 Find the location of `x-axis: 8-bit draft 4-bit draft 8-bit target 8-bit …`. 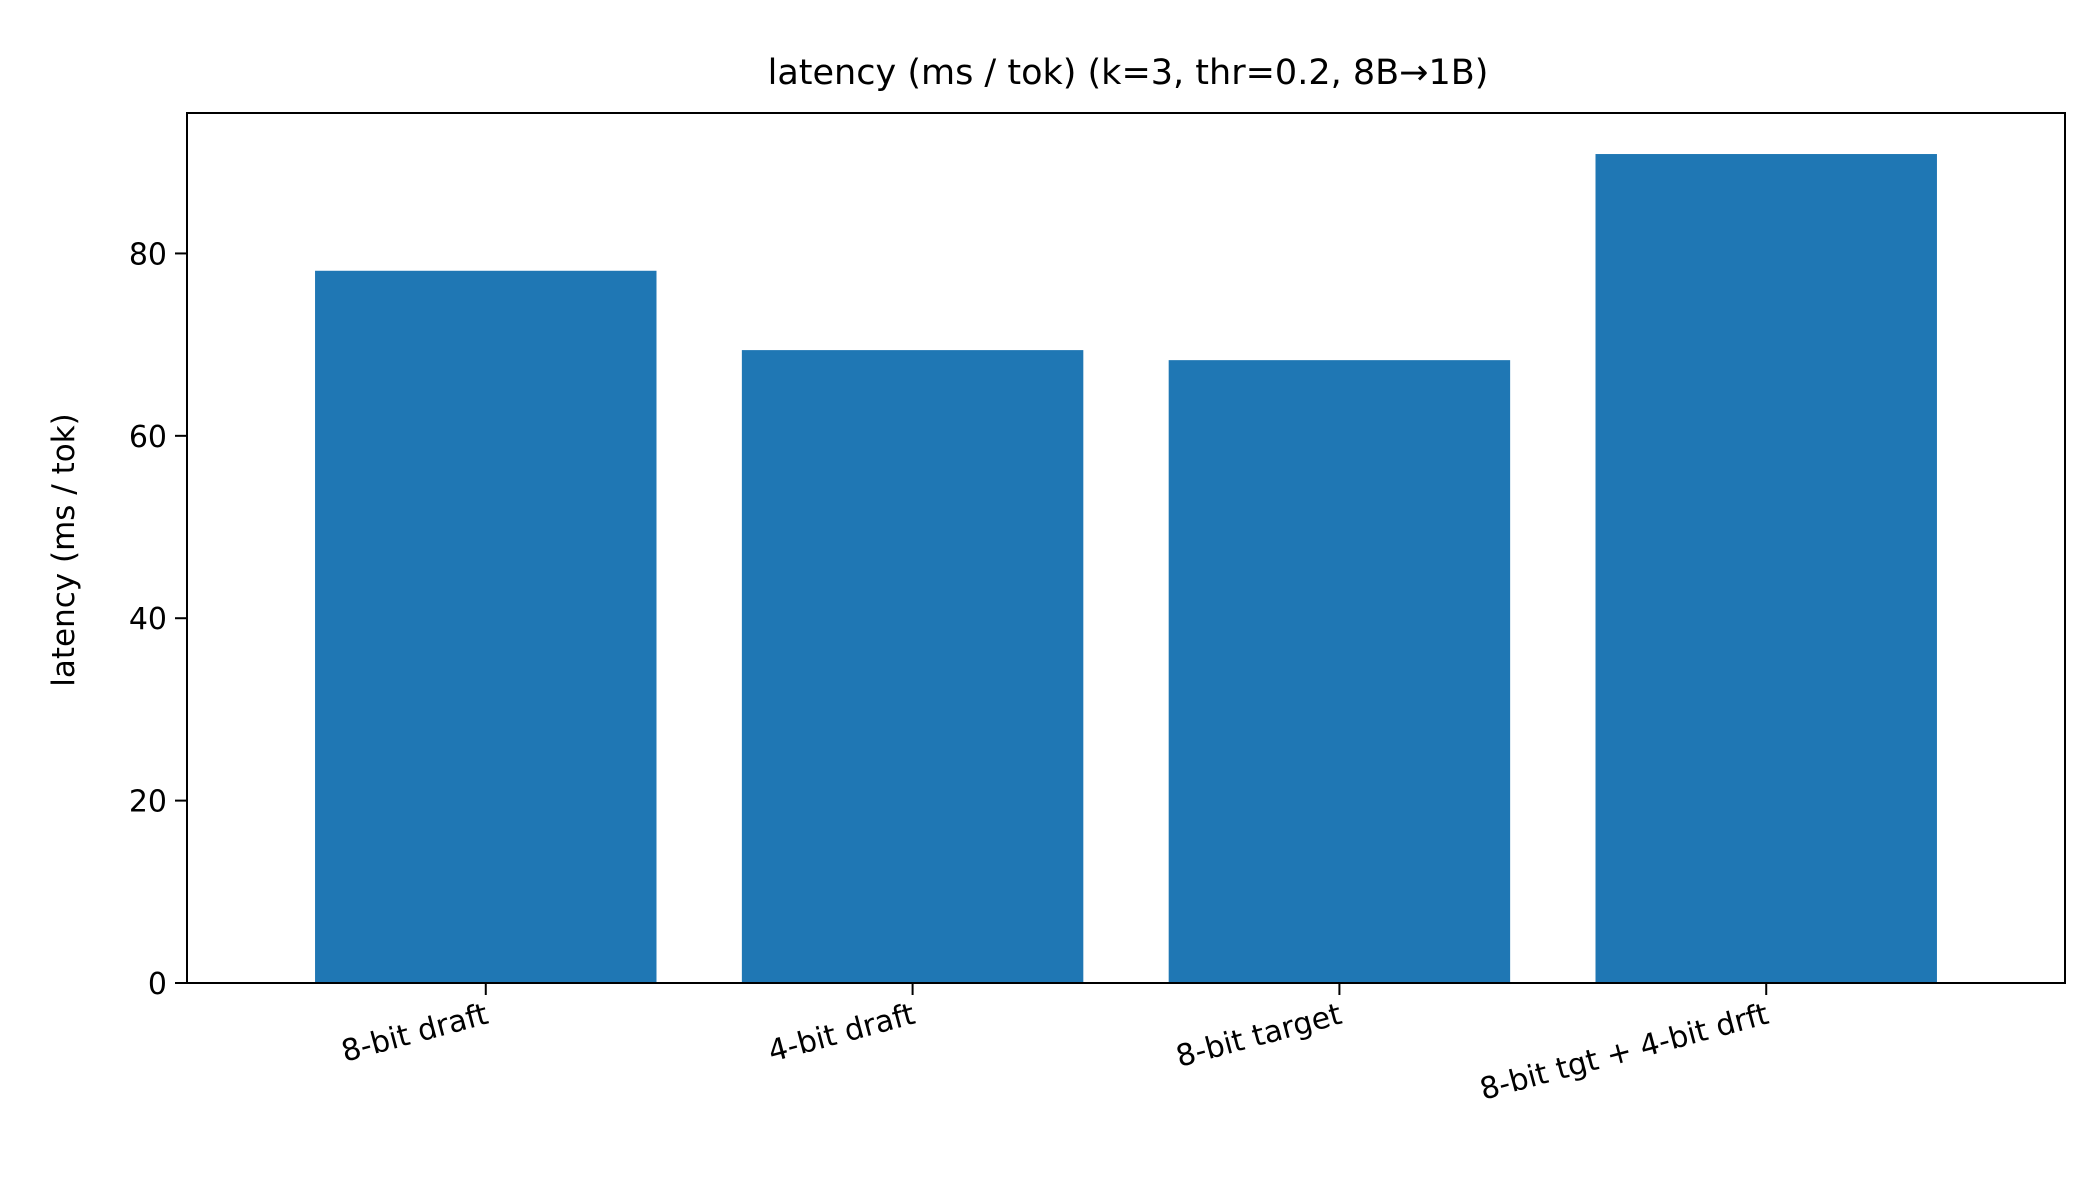

x-axis: 8-bit draft 4-bit draft 8-bit target 8-bit … is located at coordinates (1055, 1045).